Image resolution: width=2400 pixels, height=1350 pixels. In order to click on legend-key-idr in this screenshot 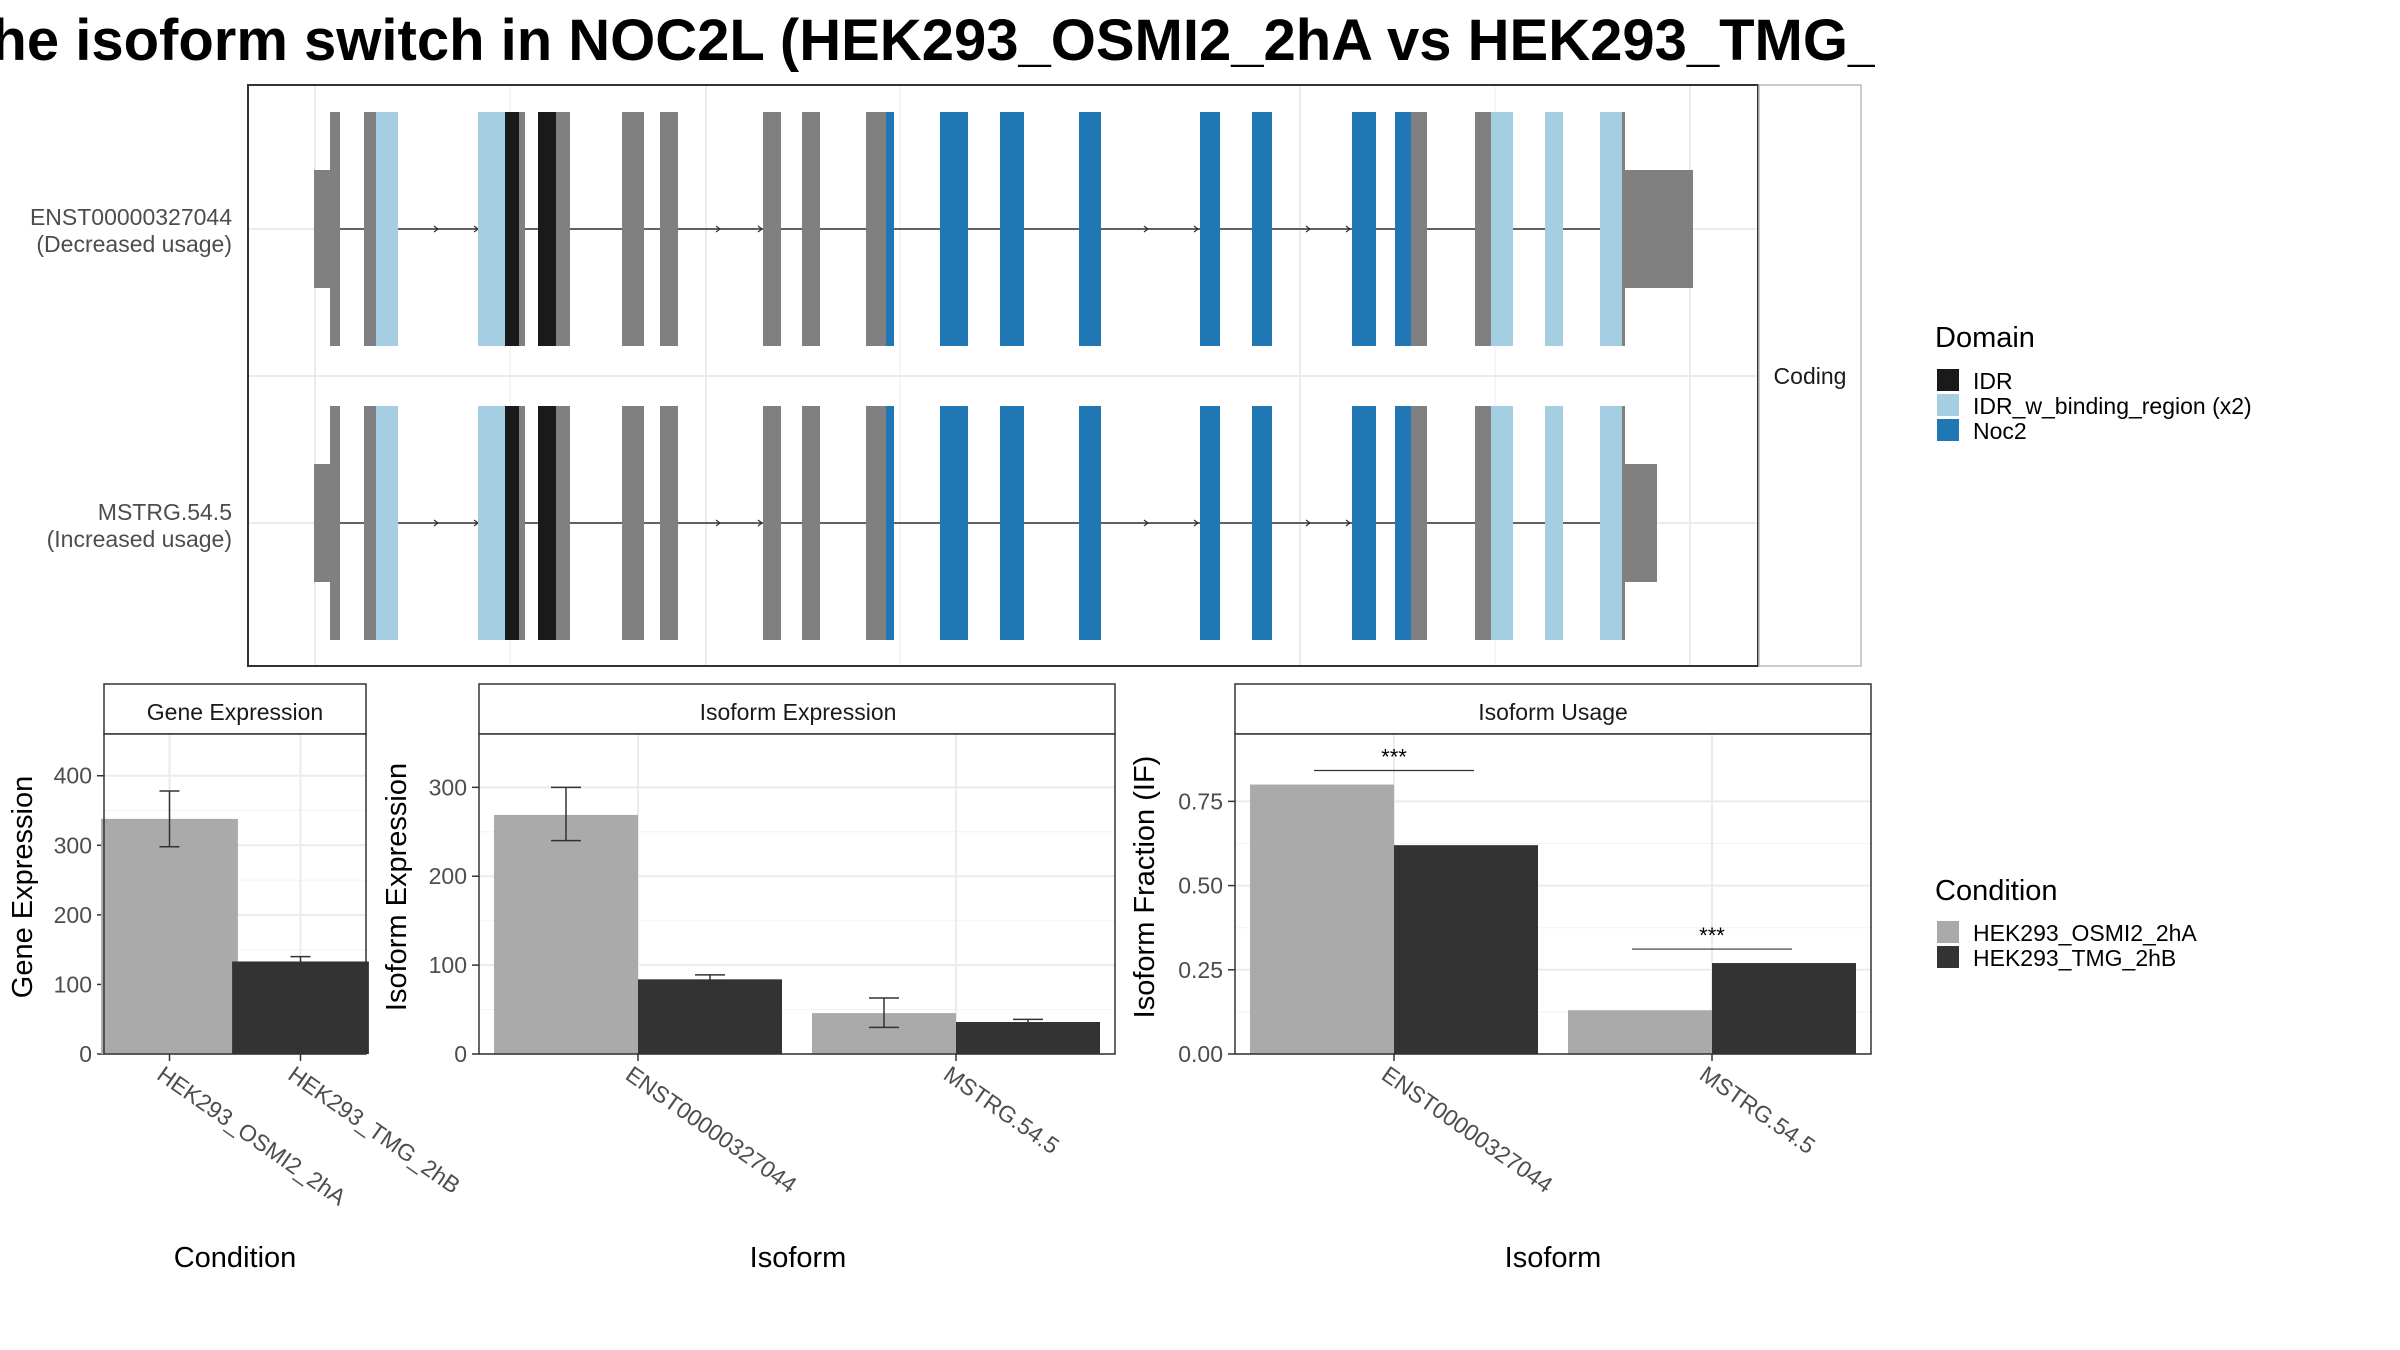, I will do `click(1948, 380)`.